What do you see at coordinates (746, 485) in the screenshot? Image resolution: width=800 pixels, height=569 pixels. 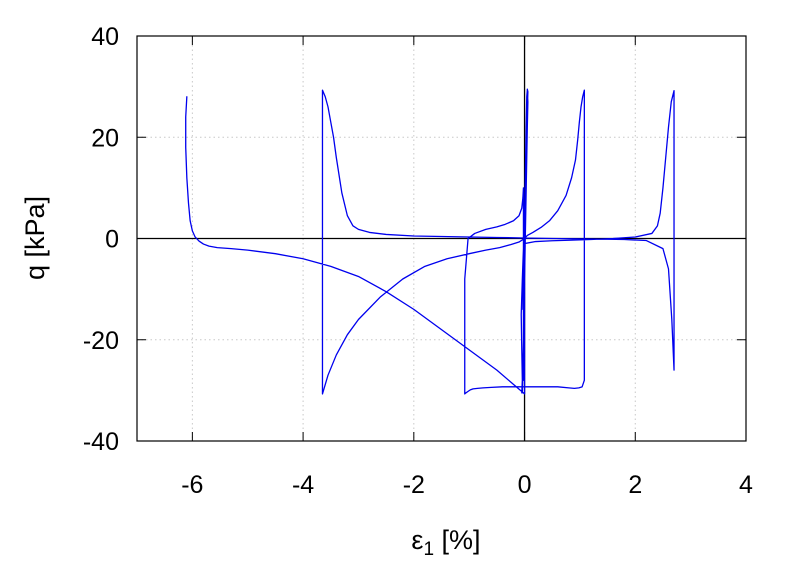 I see `x-tick-label: 4` at bounding box center [746, 485].